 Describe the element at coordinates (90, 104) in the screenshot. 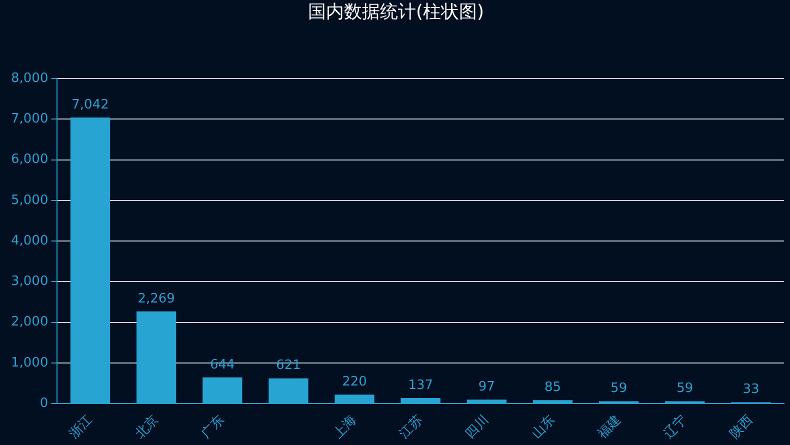

I see `data-label: 7,042` at that location.